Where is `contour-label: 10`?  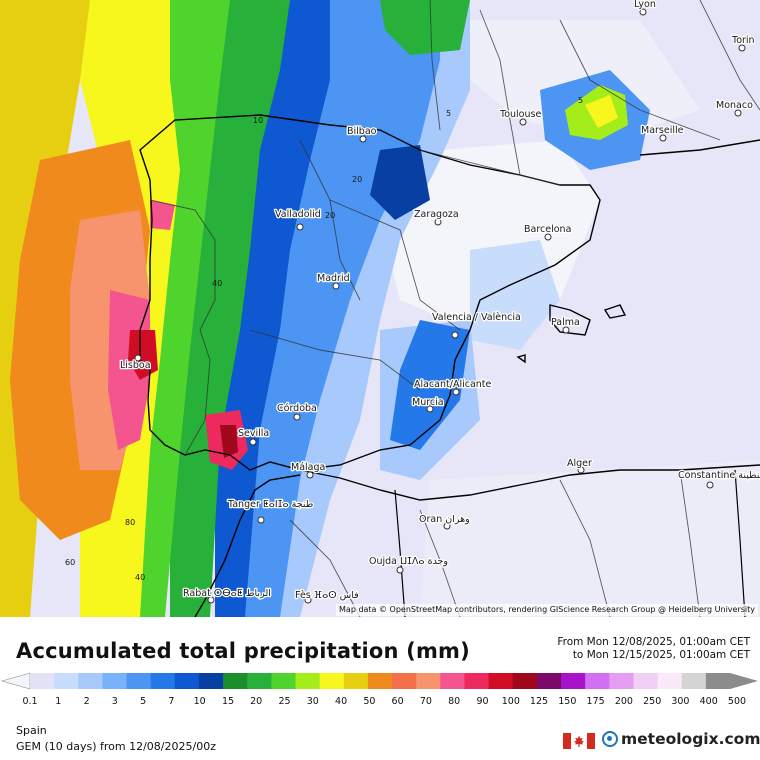
contour-label: 10 is located at coordinates (258, 120).